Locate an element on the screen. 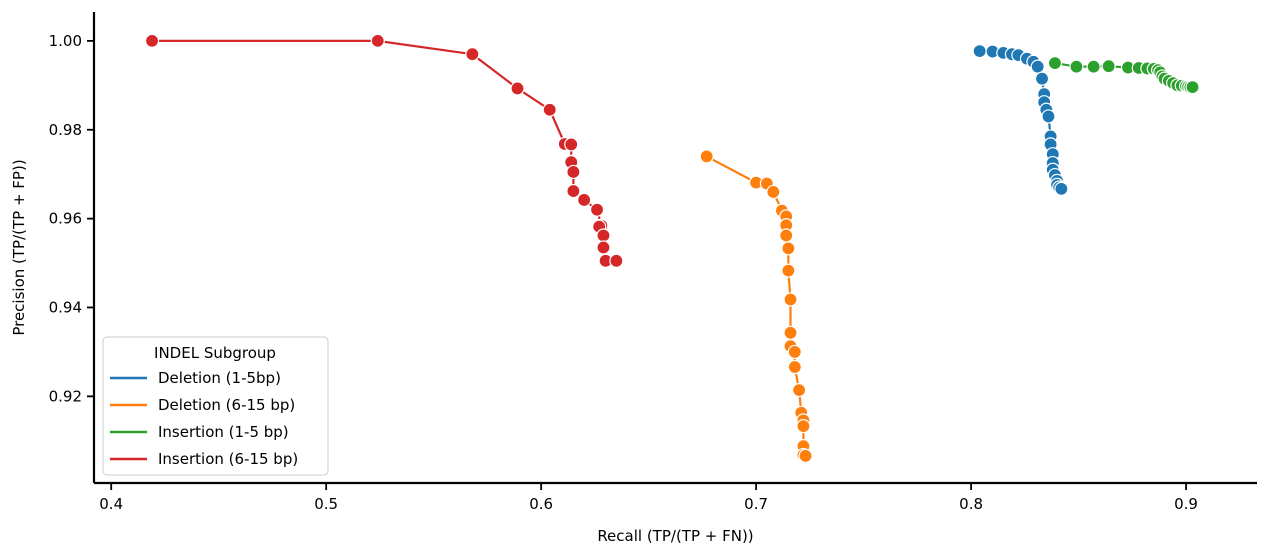  x-axis-ticks: 0.4 0.5 0.6 0.7 0.8 0.9 is located at coordinates (648, 498).